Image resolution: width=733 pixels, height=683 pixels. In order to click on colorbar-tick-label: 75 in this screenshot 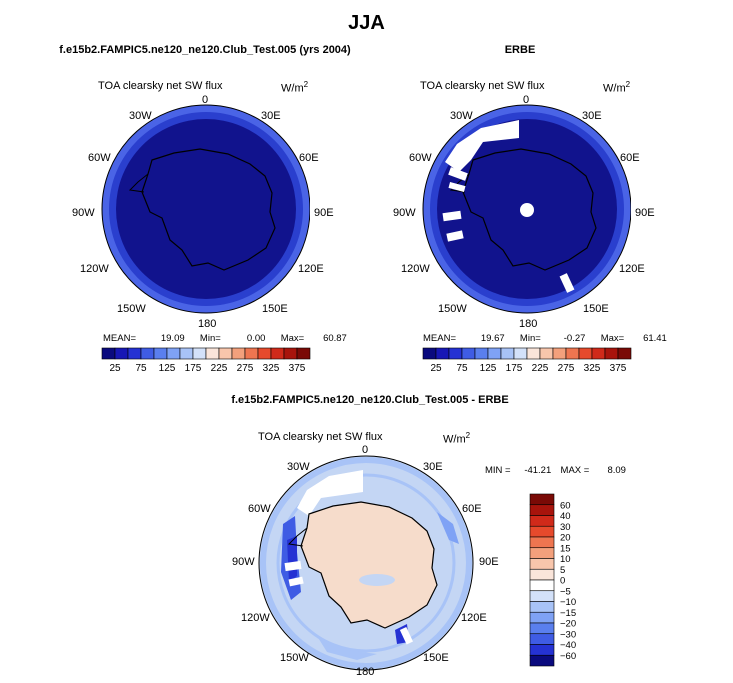, I will do `click(141, 368)`.